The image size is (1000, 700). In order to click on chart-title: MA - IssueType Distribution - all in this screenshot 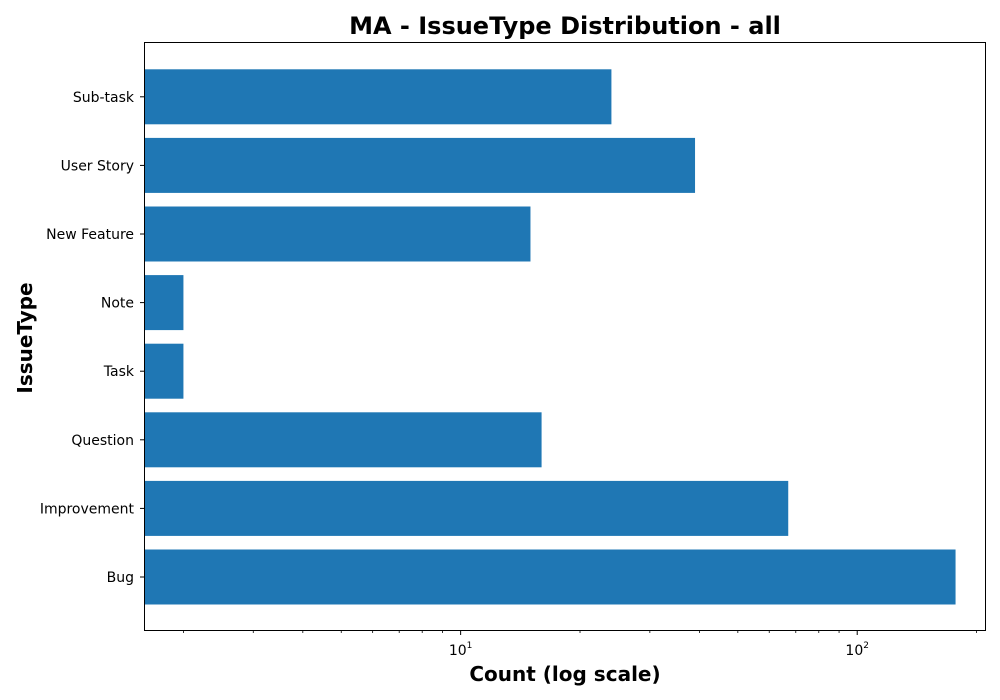, I will do `click(565, 26)`.